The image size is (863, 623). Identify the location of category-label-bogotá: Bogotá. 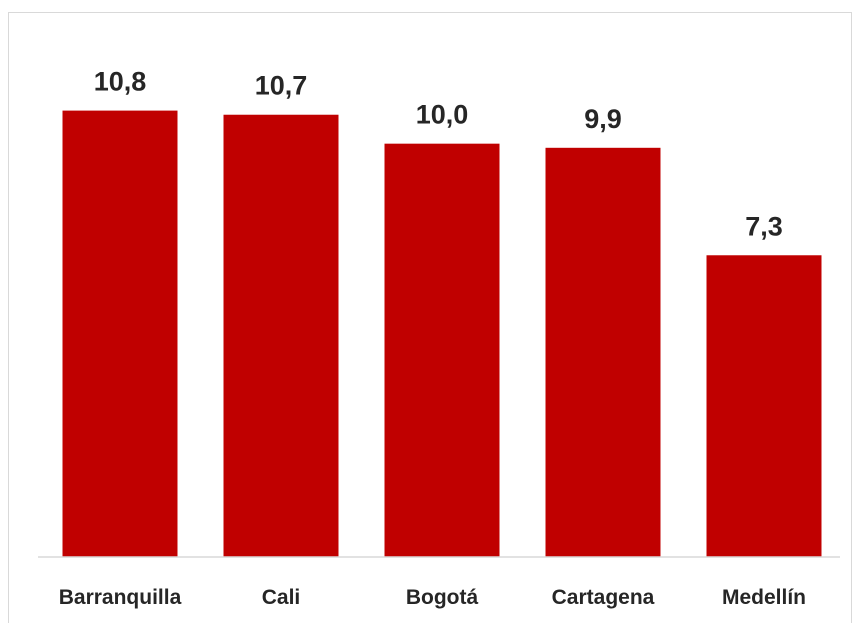
(442, 597).